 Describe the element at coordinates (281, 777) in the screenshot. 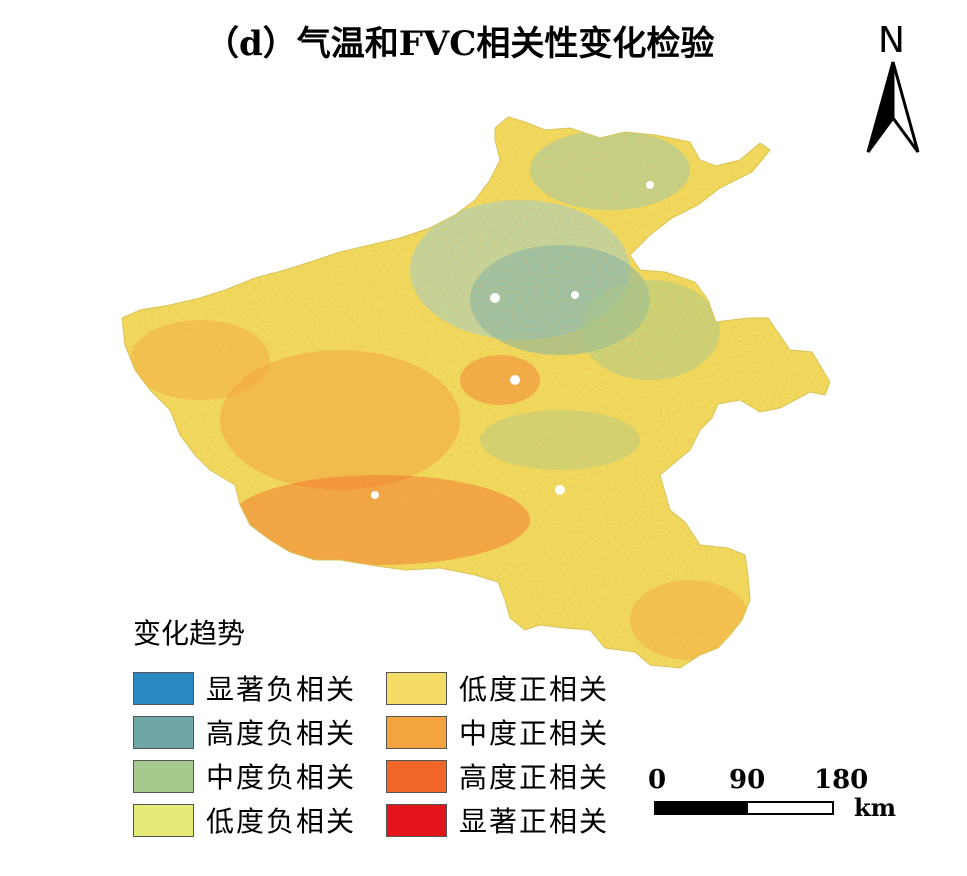

I see `legend-label: 中度负相关` at that location.